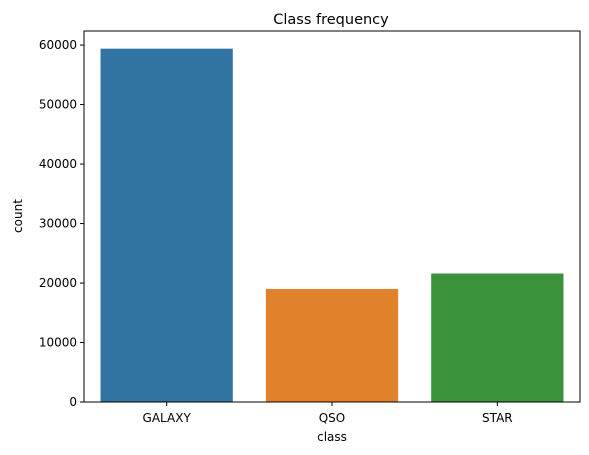 This screenshot has height=455, width=589. Describe the element at coordinates (73, 402) in the screenshot. I see `y-tick-label: 0` at that location.